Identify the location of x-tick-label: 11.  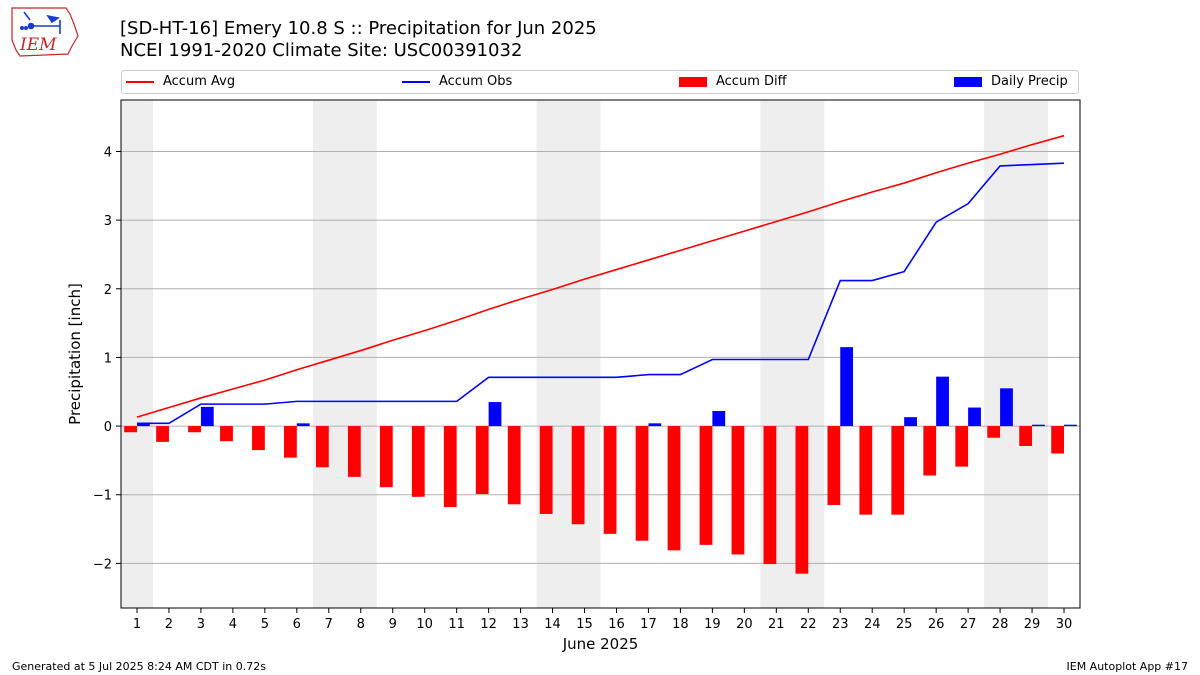
(456, 624).